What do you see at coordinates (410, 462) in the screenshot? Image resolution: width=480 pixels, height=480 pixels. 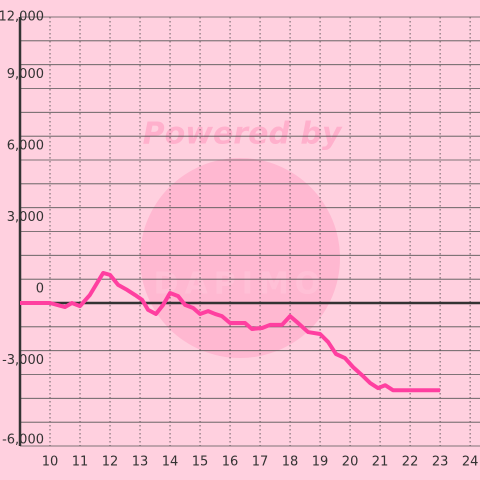 I see `x-tick-label: 22` at bounding box center [410, 462].